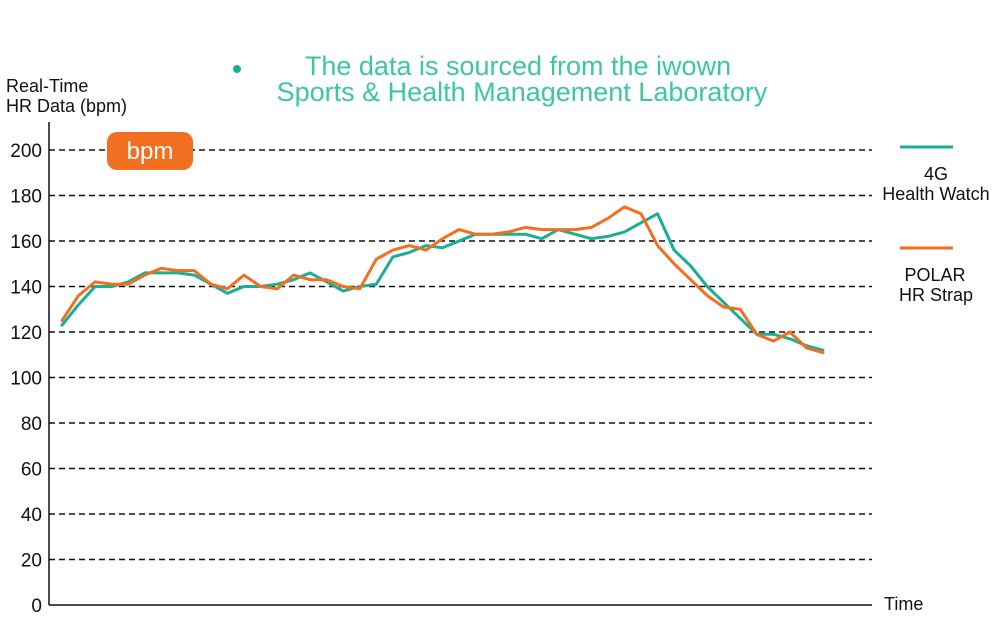 The height and width of the screenshot is (637, 1000). I want to click on bpm-badge: bpm, so click(150, 151).